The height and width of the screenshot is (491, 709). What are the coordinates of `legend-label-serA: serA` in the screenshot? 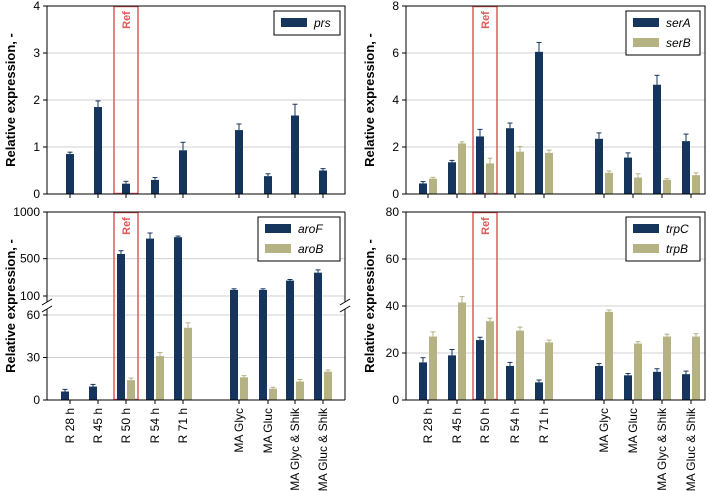 It's located at (678, 23).